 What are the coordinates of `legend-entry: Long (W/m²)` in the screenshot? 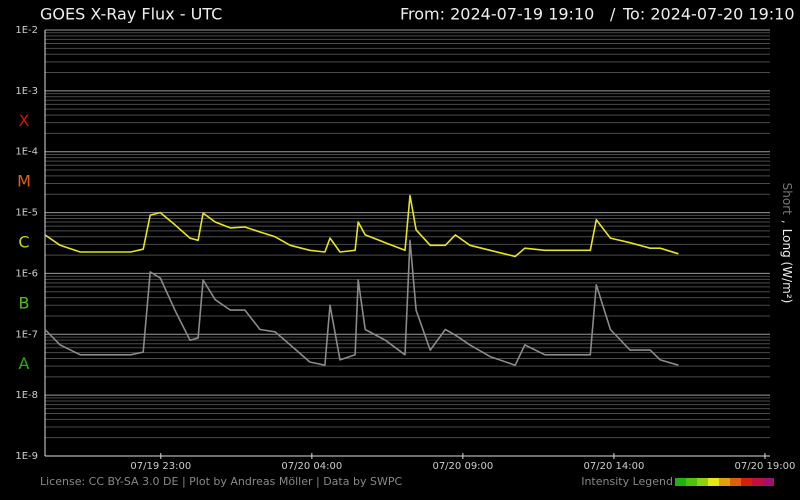 It's located at (788, 266).